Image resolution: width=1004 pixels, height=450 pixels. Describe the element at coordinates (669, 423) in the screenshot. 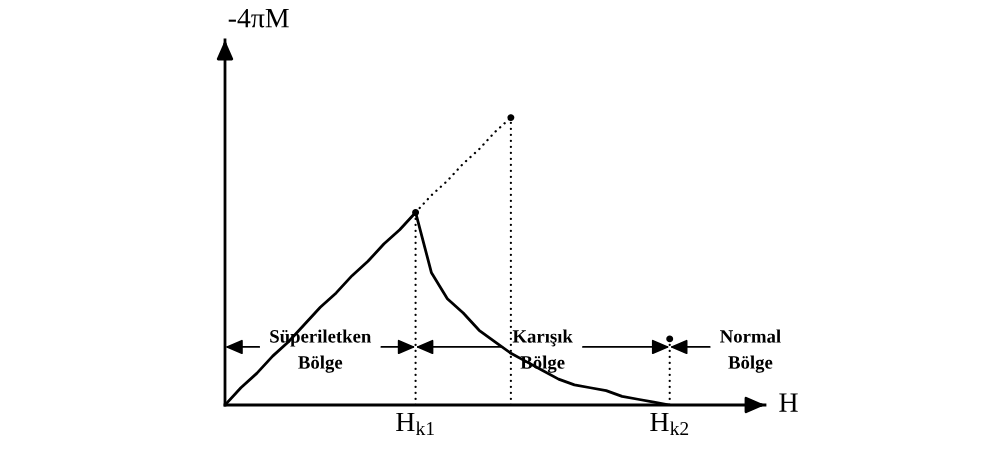

I see `x-tick-label: H$_{k2}$` at that location.